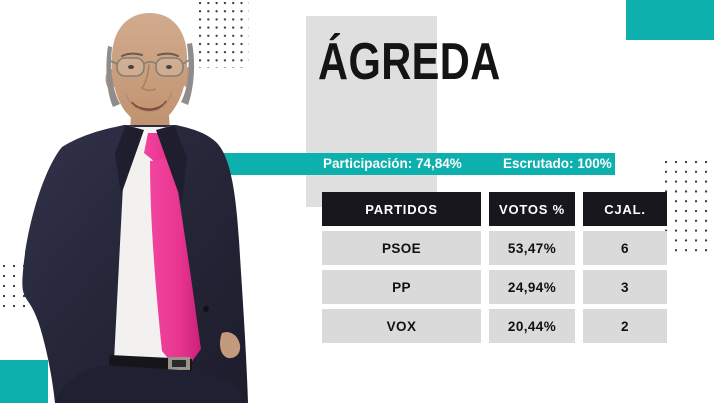 The width and height of the screenshot is (714, 403). Describe the element at coordinates (625, 248) in the screenshot. I see `seats-cell: 6` at that location.